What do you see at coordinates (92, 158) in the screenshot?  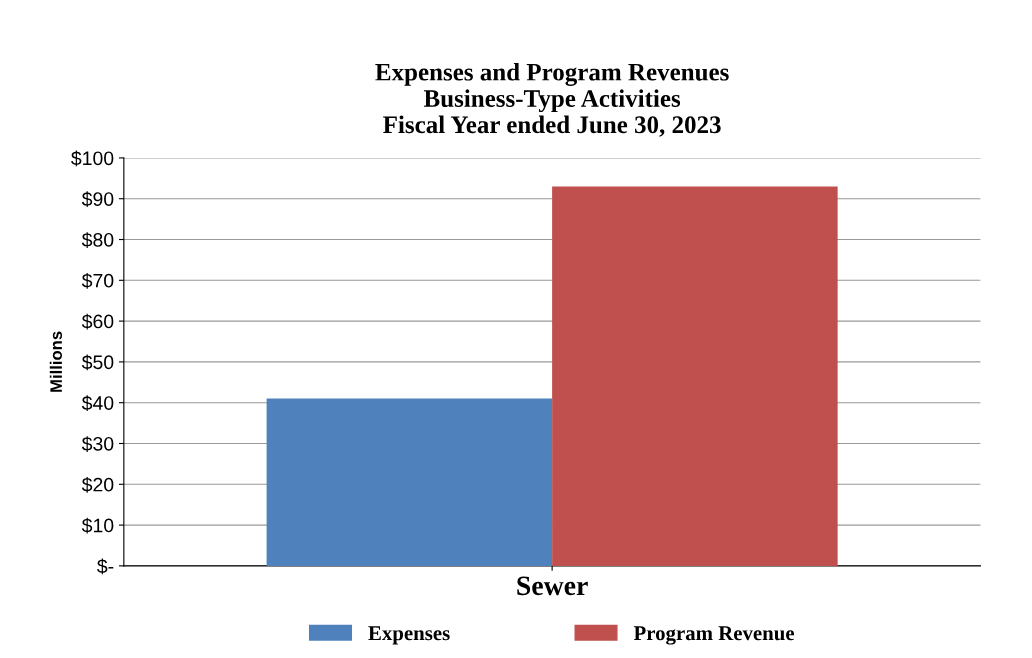 I see `y-tick-label: $100` at bounding box center [92, 158].